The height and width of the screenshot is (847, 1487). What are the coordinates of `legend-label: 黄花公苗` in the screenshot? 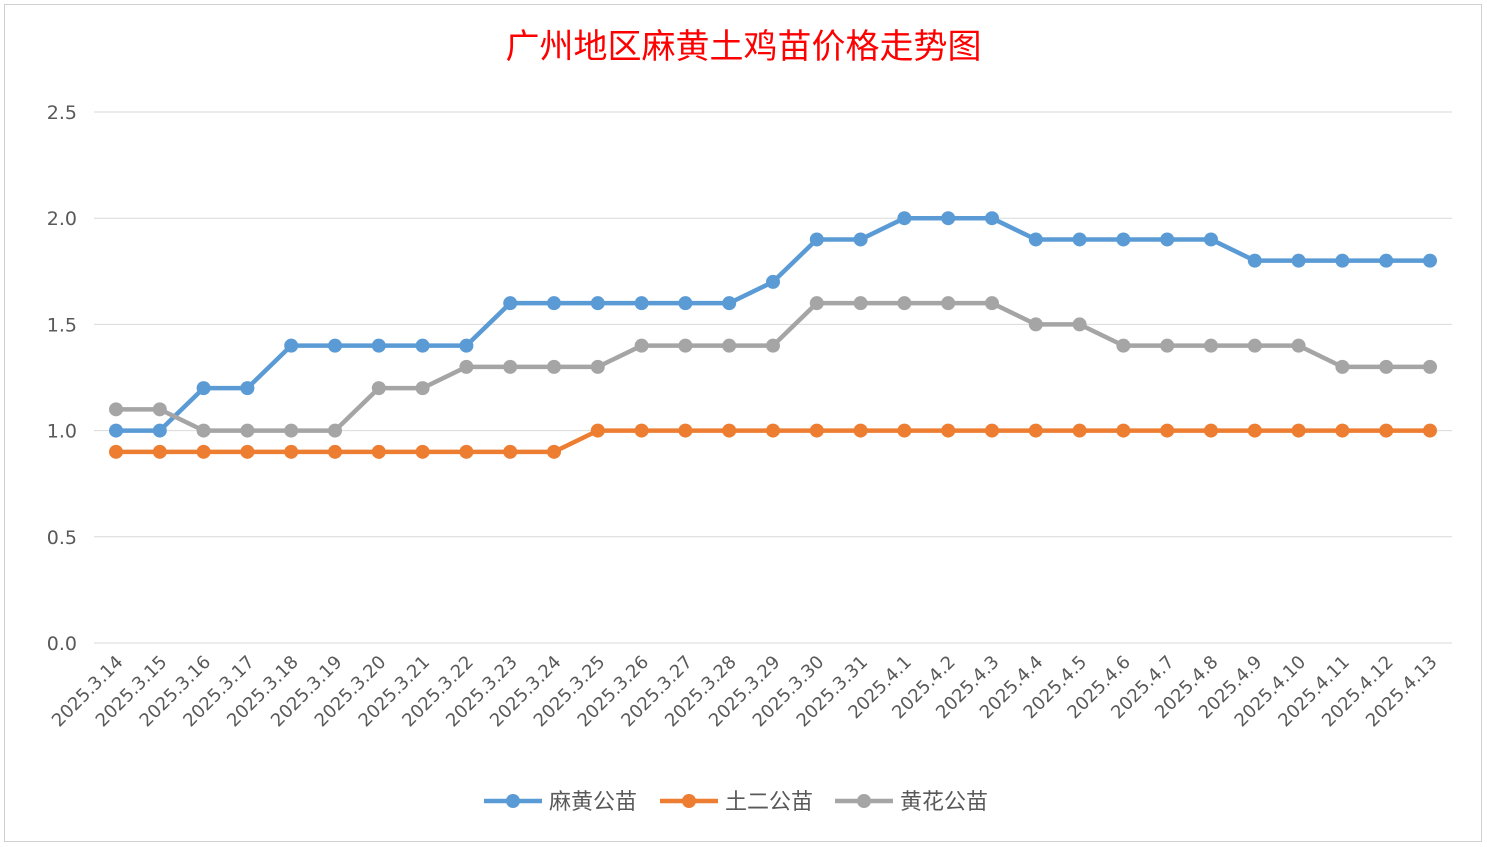 It's located at (944, 802).